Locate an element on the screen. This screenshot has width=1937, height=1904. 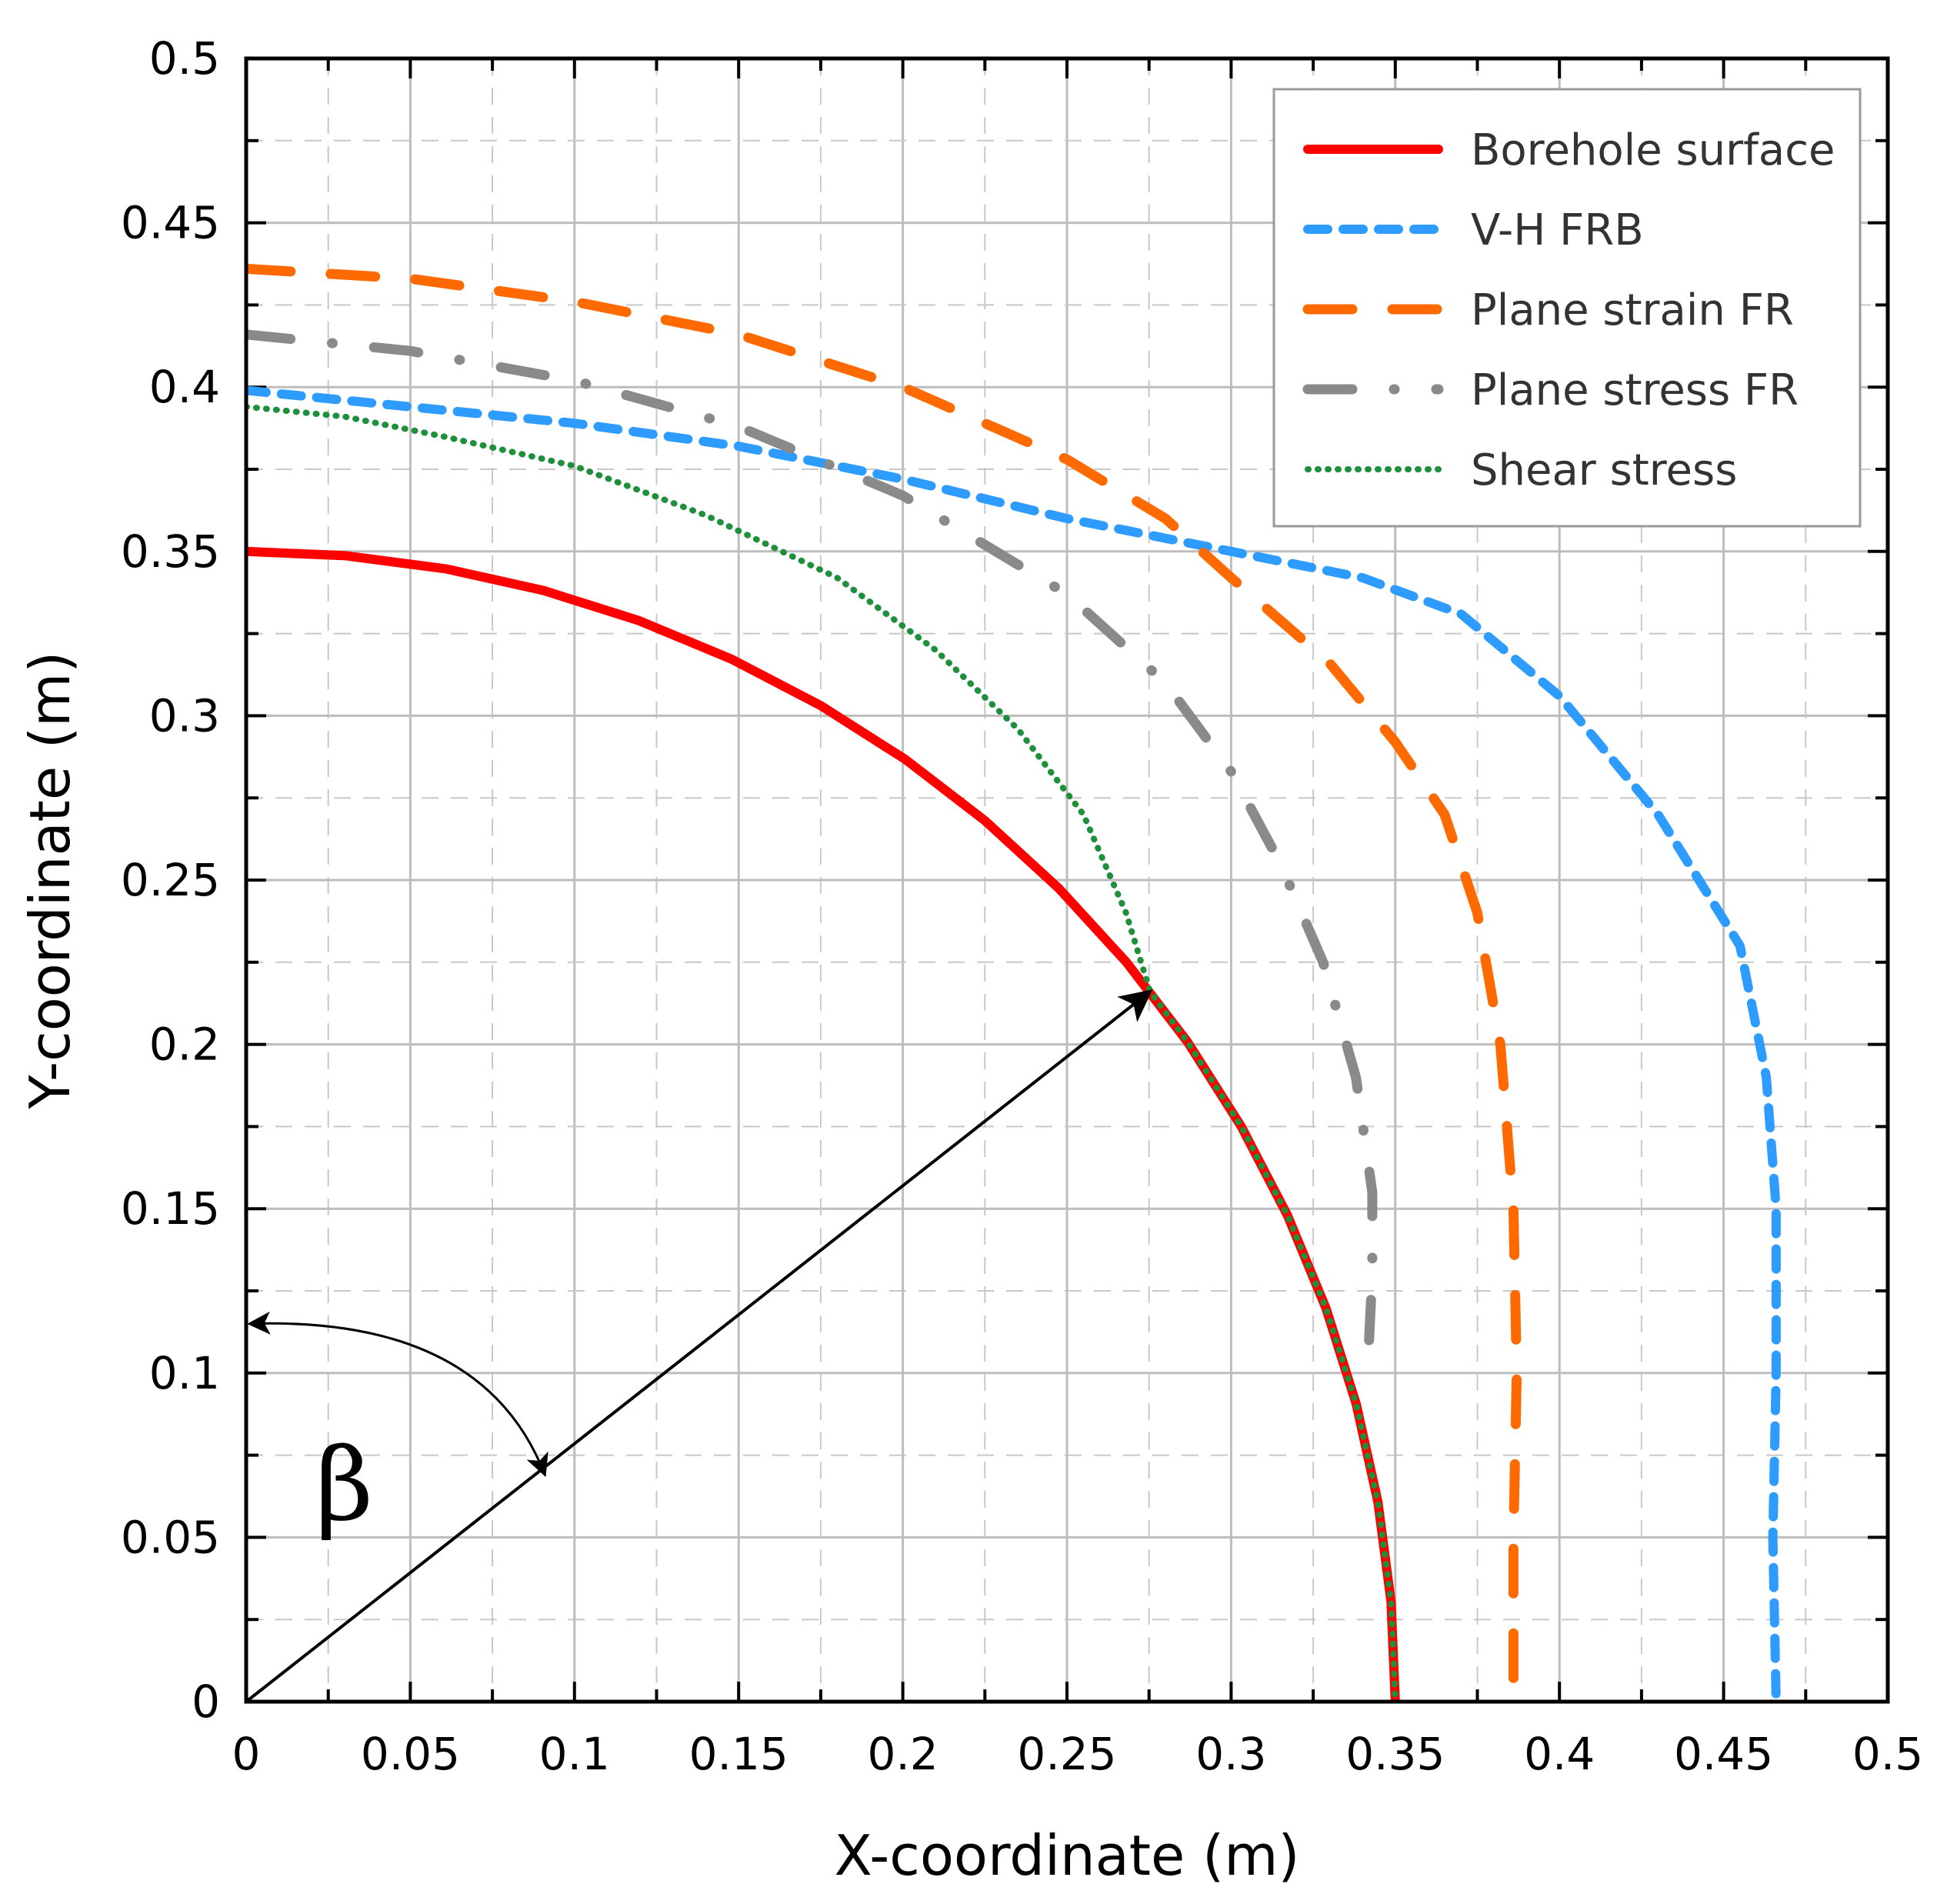
y-tick-label: 0.4 is located at coordinates (184, 387).